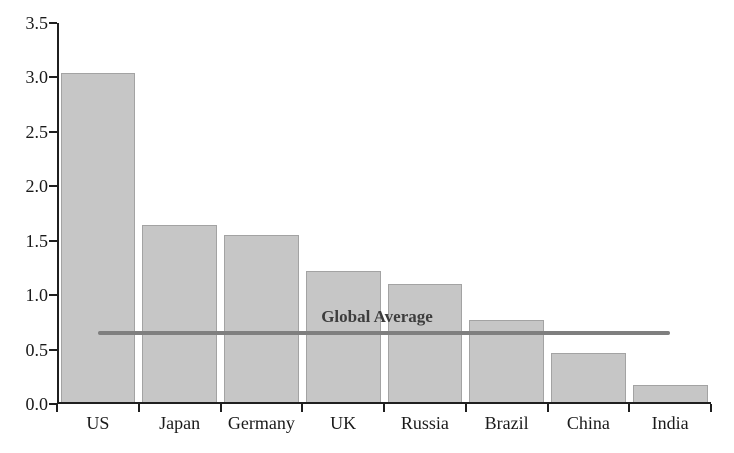 The image size is (734, 453). What do you see at coordinates (37, 131) in the screenshot?
I see `y-tick-label: 2.5` at bounding box center [37, 131].